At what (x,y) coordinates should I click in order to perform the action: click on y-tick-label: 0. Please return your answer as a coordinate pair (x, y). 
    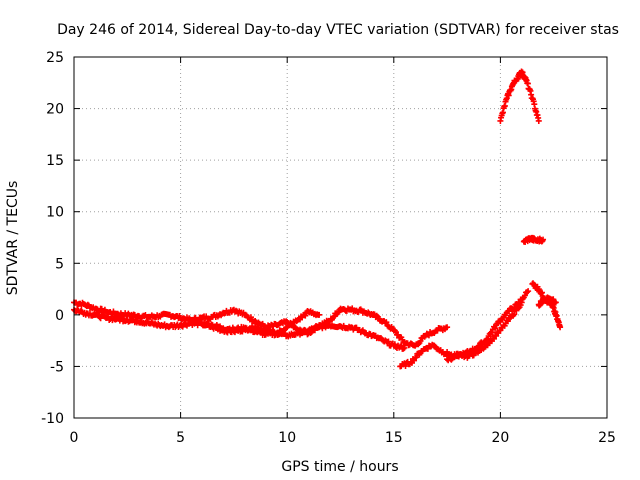
    Looking at the image, I should click on (59, 316).